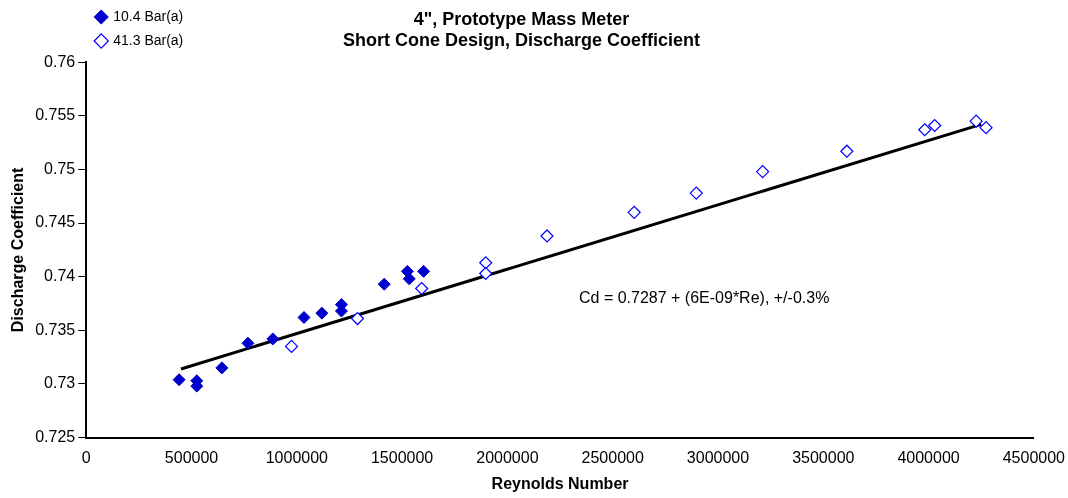 Image resolution: width=1068 pixels, height=498 pixels. Describe the element at coordinates (928, 457) in the screenshot. I see `x-tick-label: 4000000` at that location.